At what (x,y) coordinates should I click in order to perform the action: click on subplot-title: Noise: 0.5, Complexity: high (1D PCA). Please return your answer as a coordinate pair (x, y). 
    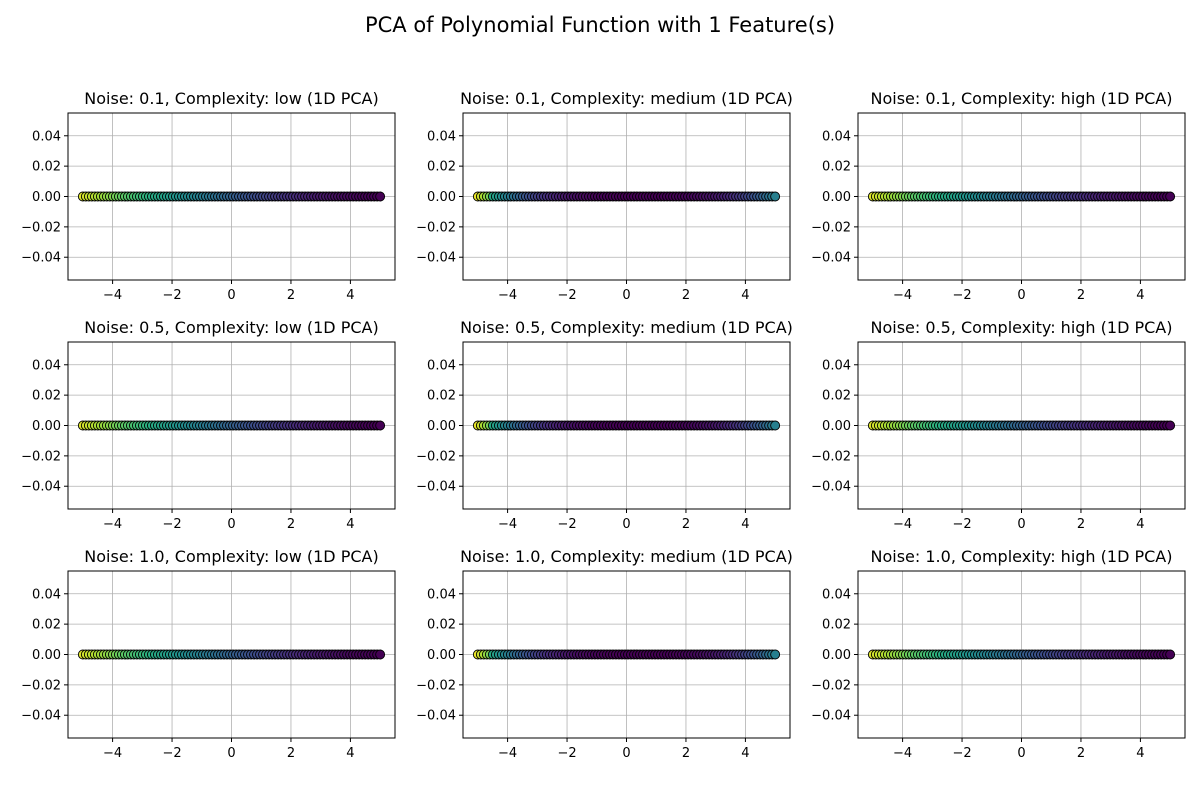
    Looking at the image, I should click on (1022, 327).